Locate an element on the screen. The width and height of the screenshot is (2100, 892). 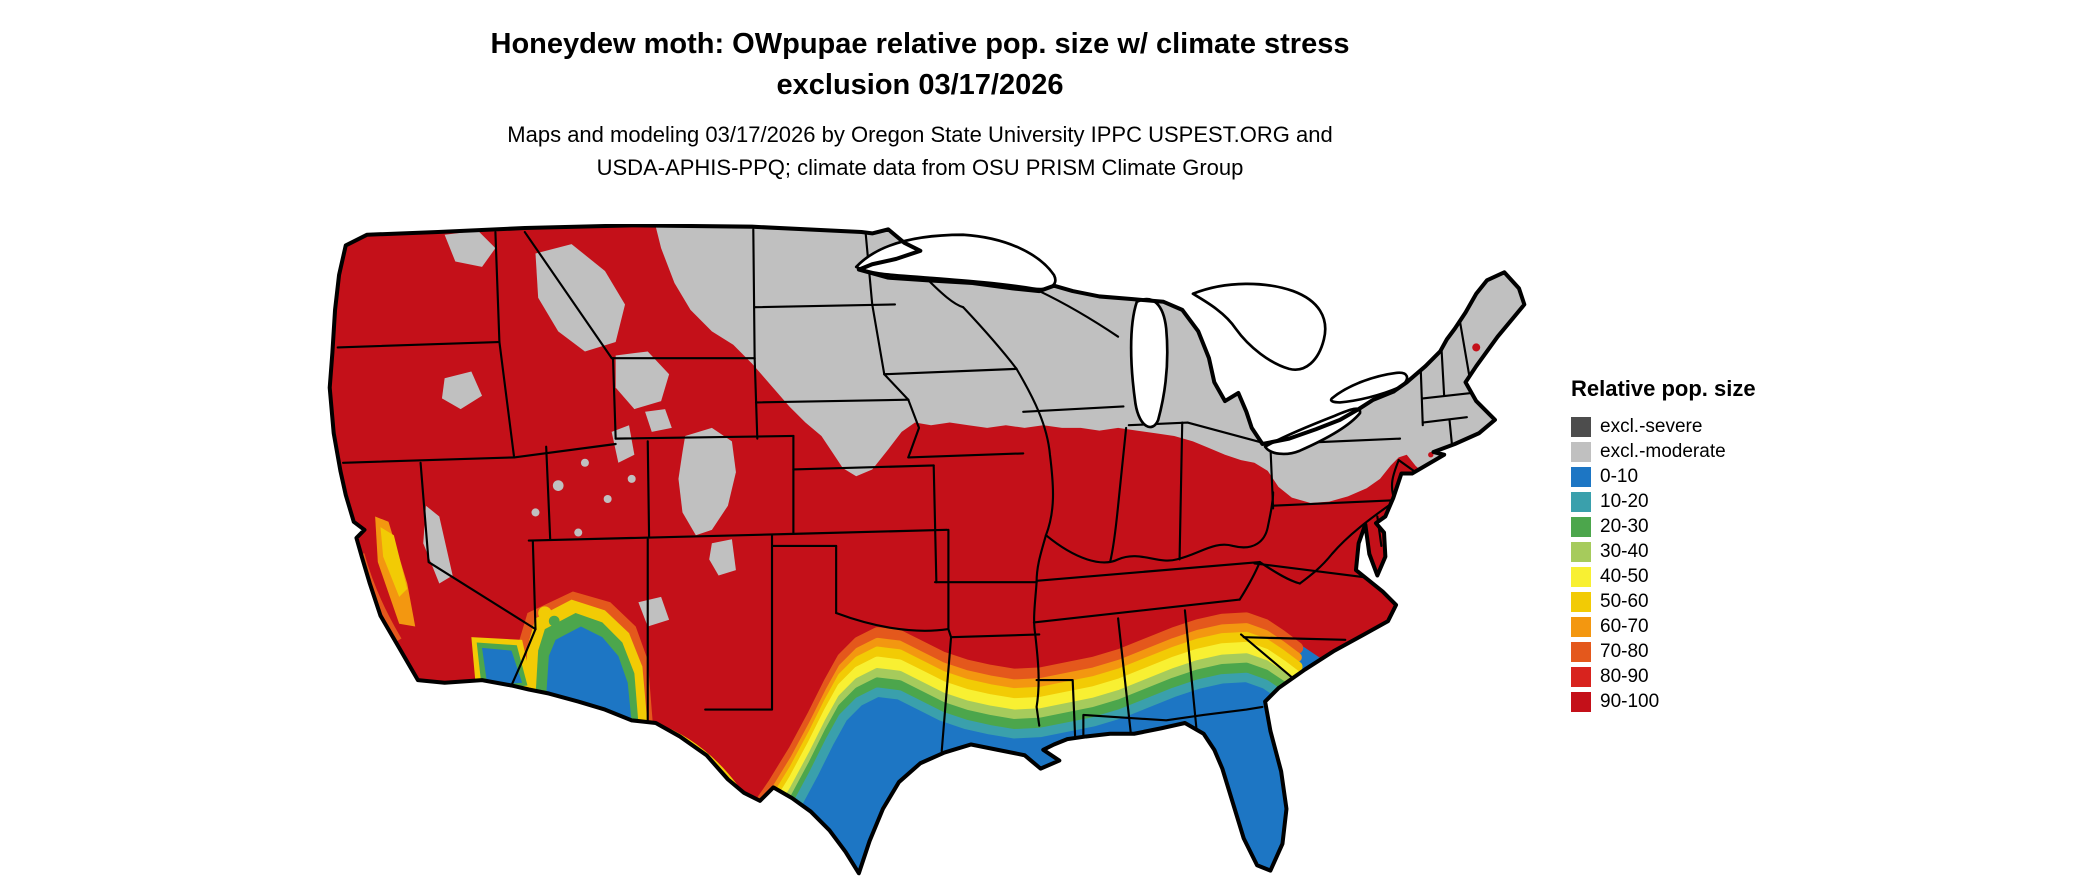
legend-item: 50-60 is located at coordinates (1701, 601).